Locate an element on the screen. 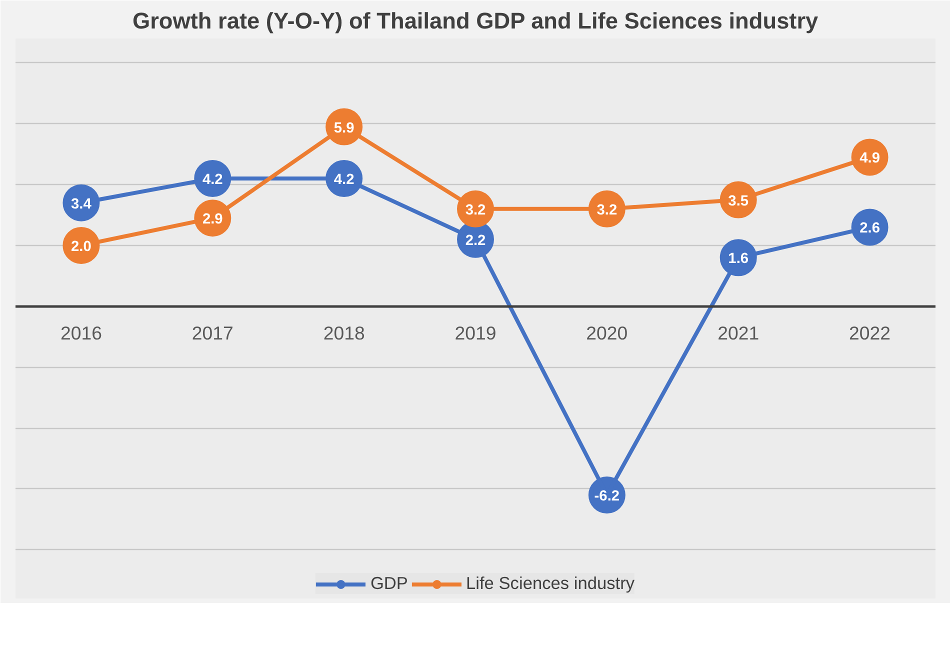 The width and height of the screenshot is (950, 662). x-tick-label: 2016 is located at coordinates (81, 333).